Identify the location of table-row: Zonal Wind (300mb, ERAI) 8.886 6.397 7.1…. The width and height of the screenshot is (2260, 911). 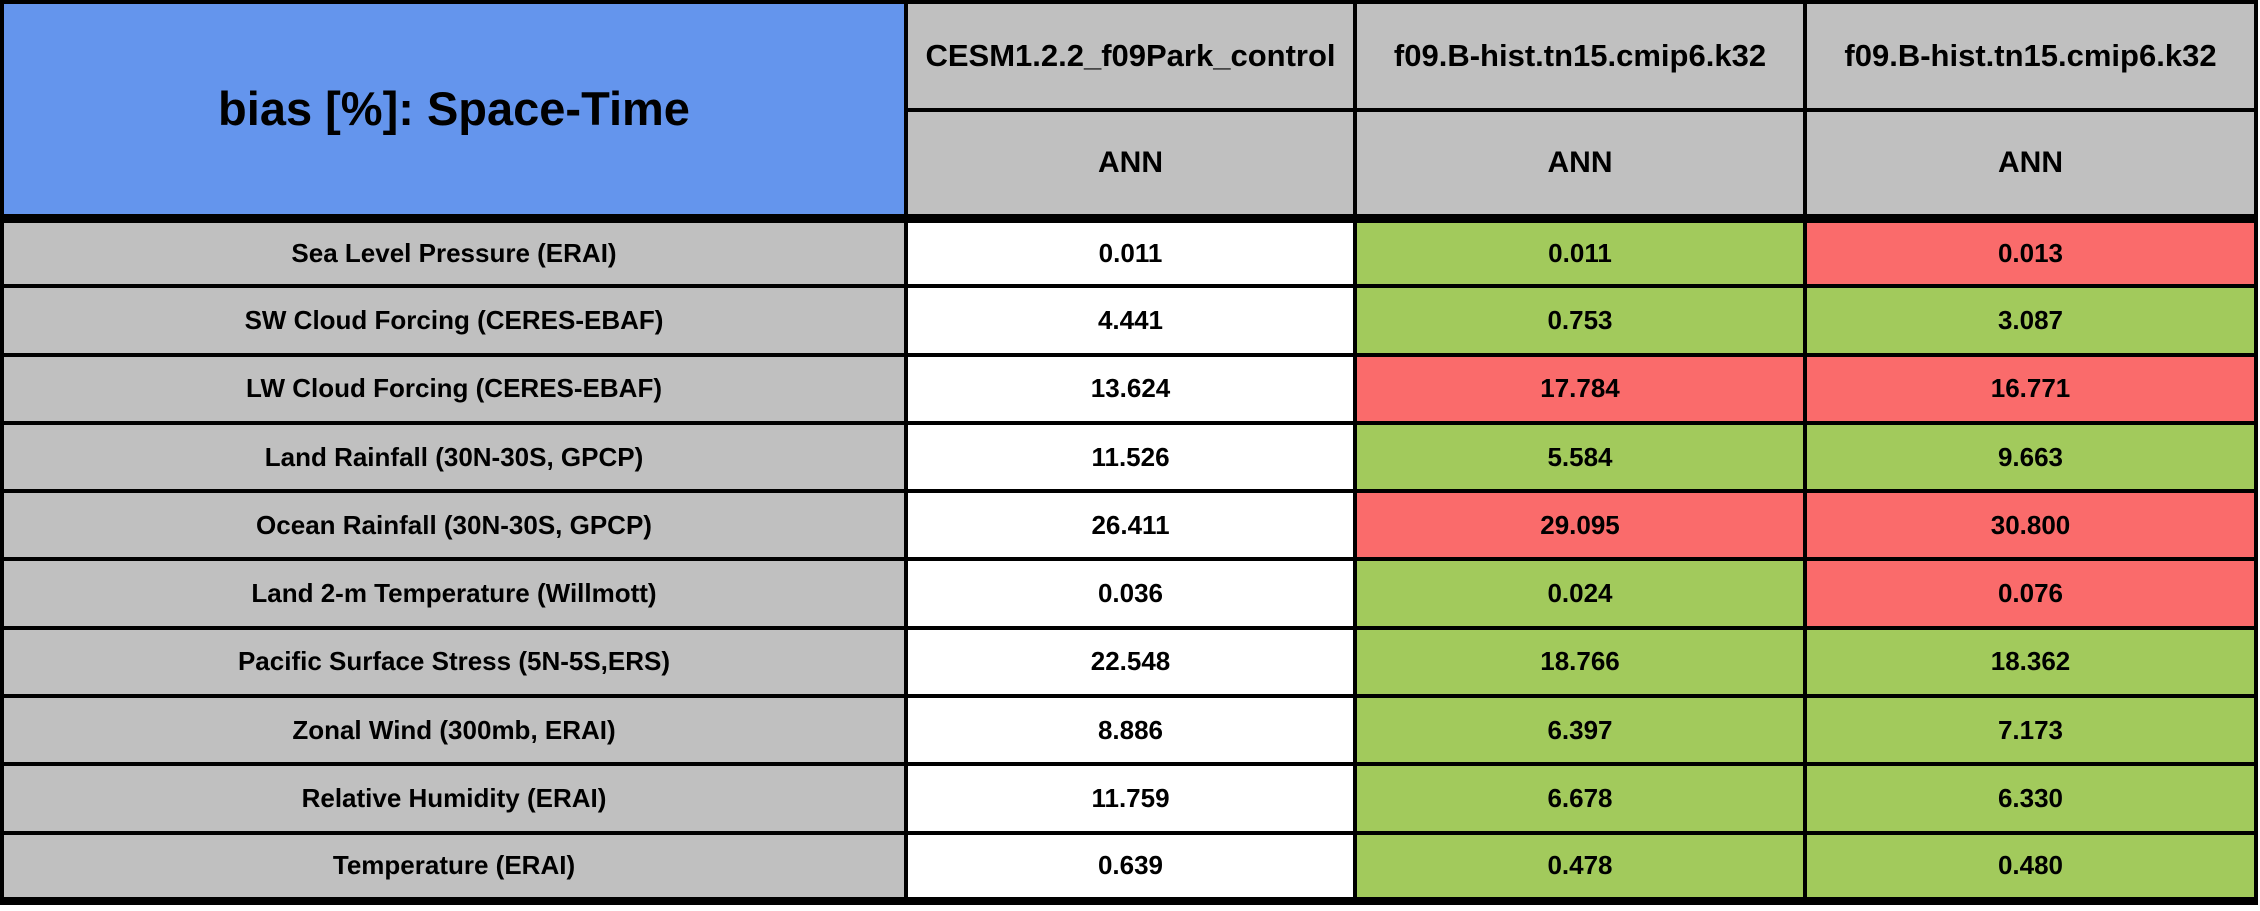
(1129, 730).